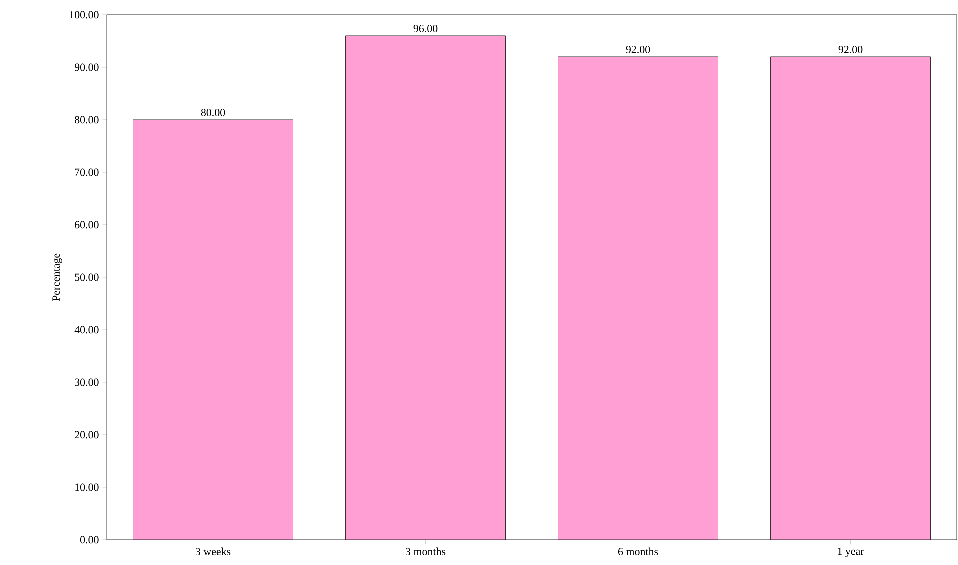  Describe the element at coordinates (87, 382) in the screenshot. I see `y-tick-label: 30.00` at that location.